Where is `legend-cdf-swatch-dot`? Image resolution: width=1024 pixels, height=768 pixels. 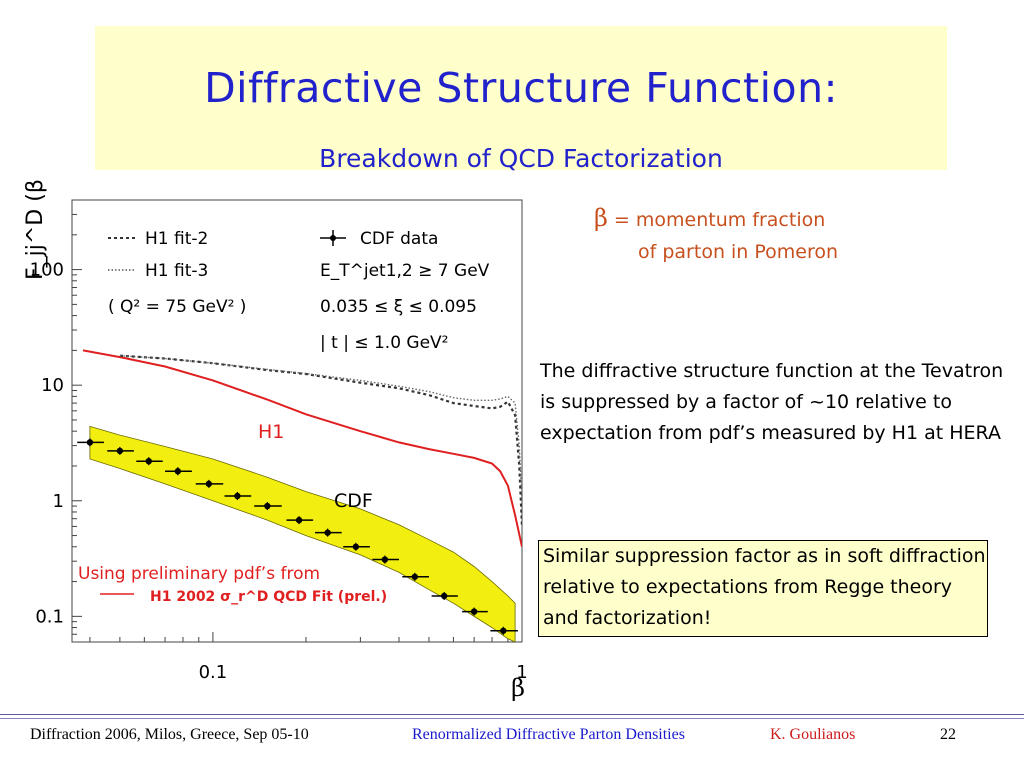
legend-cdf-swatch-dot is located at coordinates (333, 238).